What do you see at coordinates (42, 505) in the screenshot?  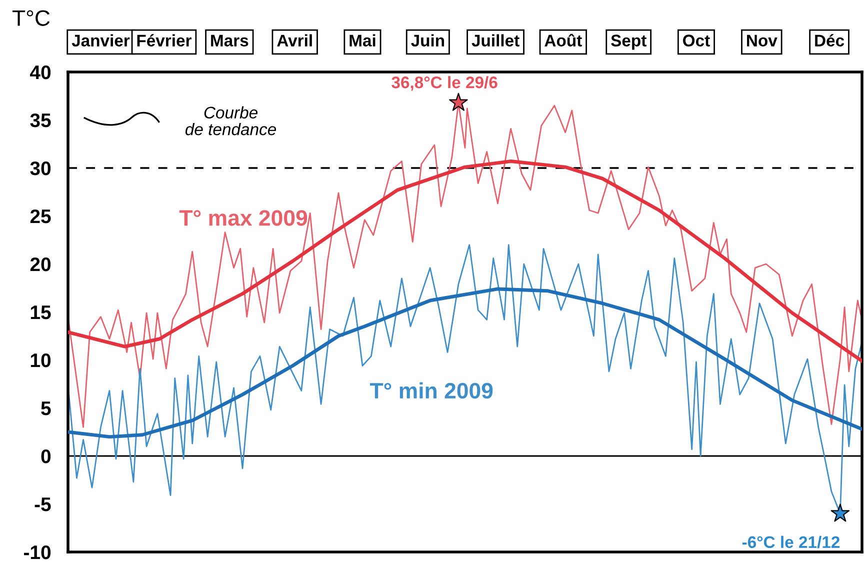 I see `y-tick-label: -5` at bounding box center [42, 505].